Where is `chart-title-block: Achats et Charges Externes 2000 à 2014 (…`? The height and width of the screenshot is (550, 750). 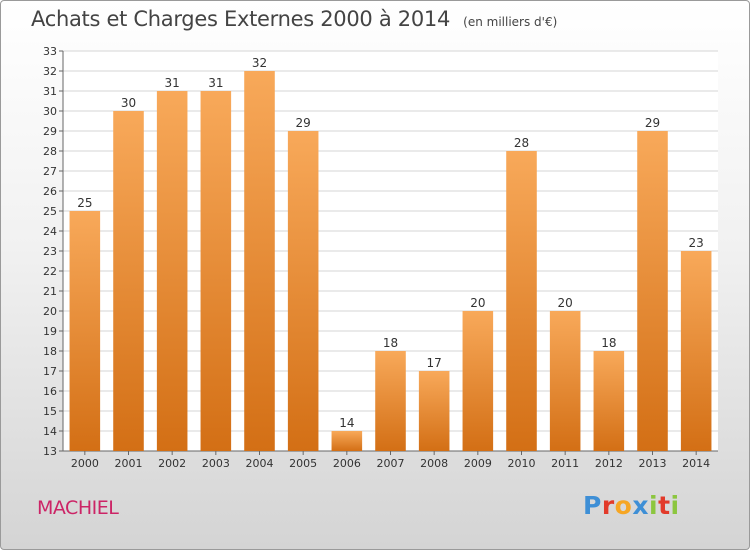
chart-title-block: Achats et Charges Externes 2000 à 2014 (… is located at coordinates (294, 19).